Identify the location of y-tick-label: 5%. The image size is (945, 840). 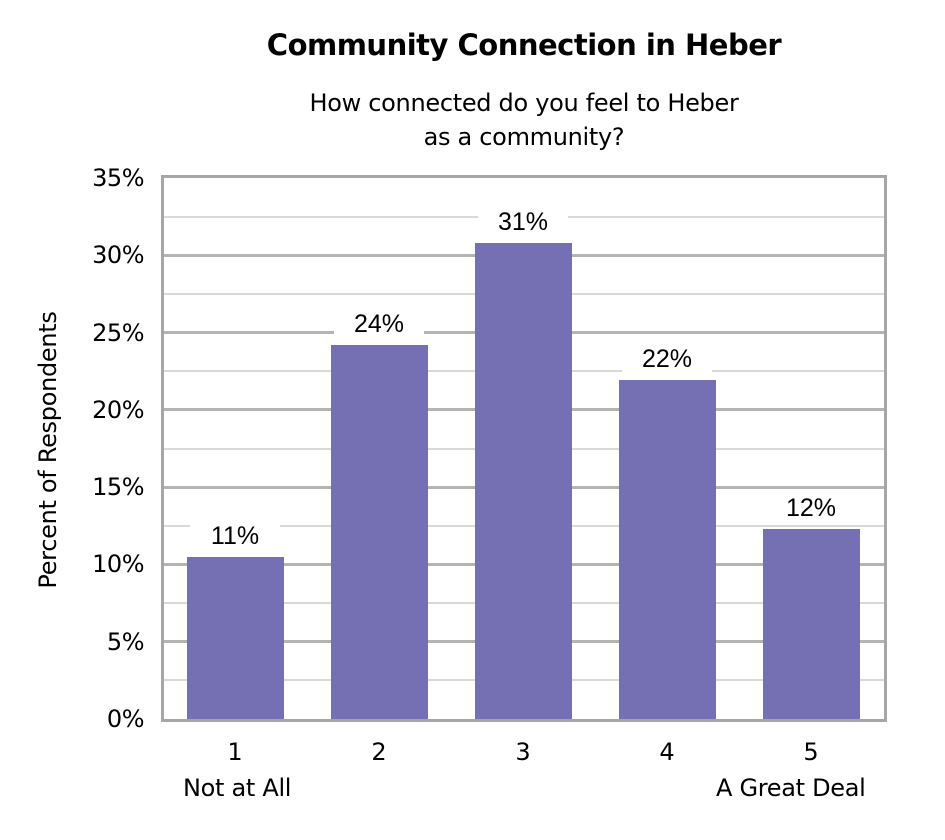
(125, 641).